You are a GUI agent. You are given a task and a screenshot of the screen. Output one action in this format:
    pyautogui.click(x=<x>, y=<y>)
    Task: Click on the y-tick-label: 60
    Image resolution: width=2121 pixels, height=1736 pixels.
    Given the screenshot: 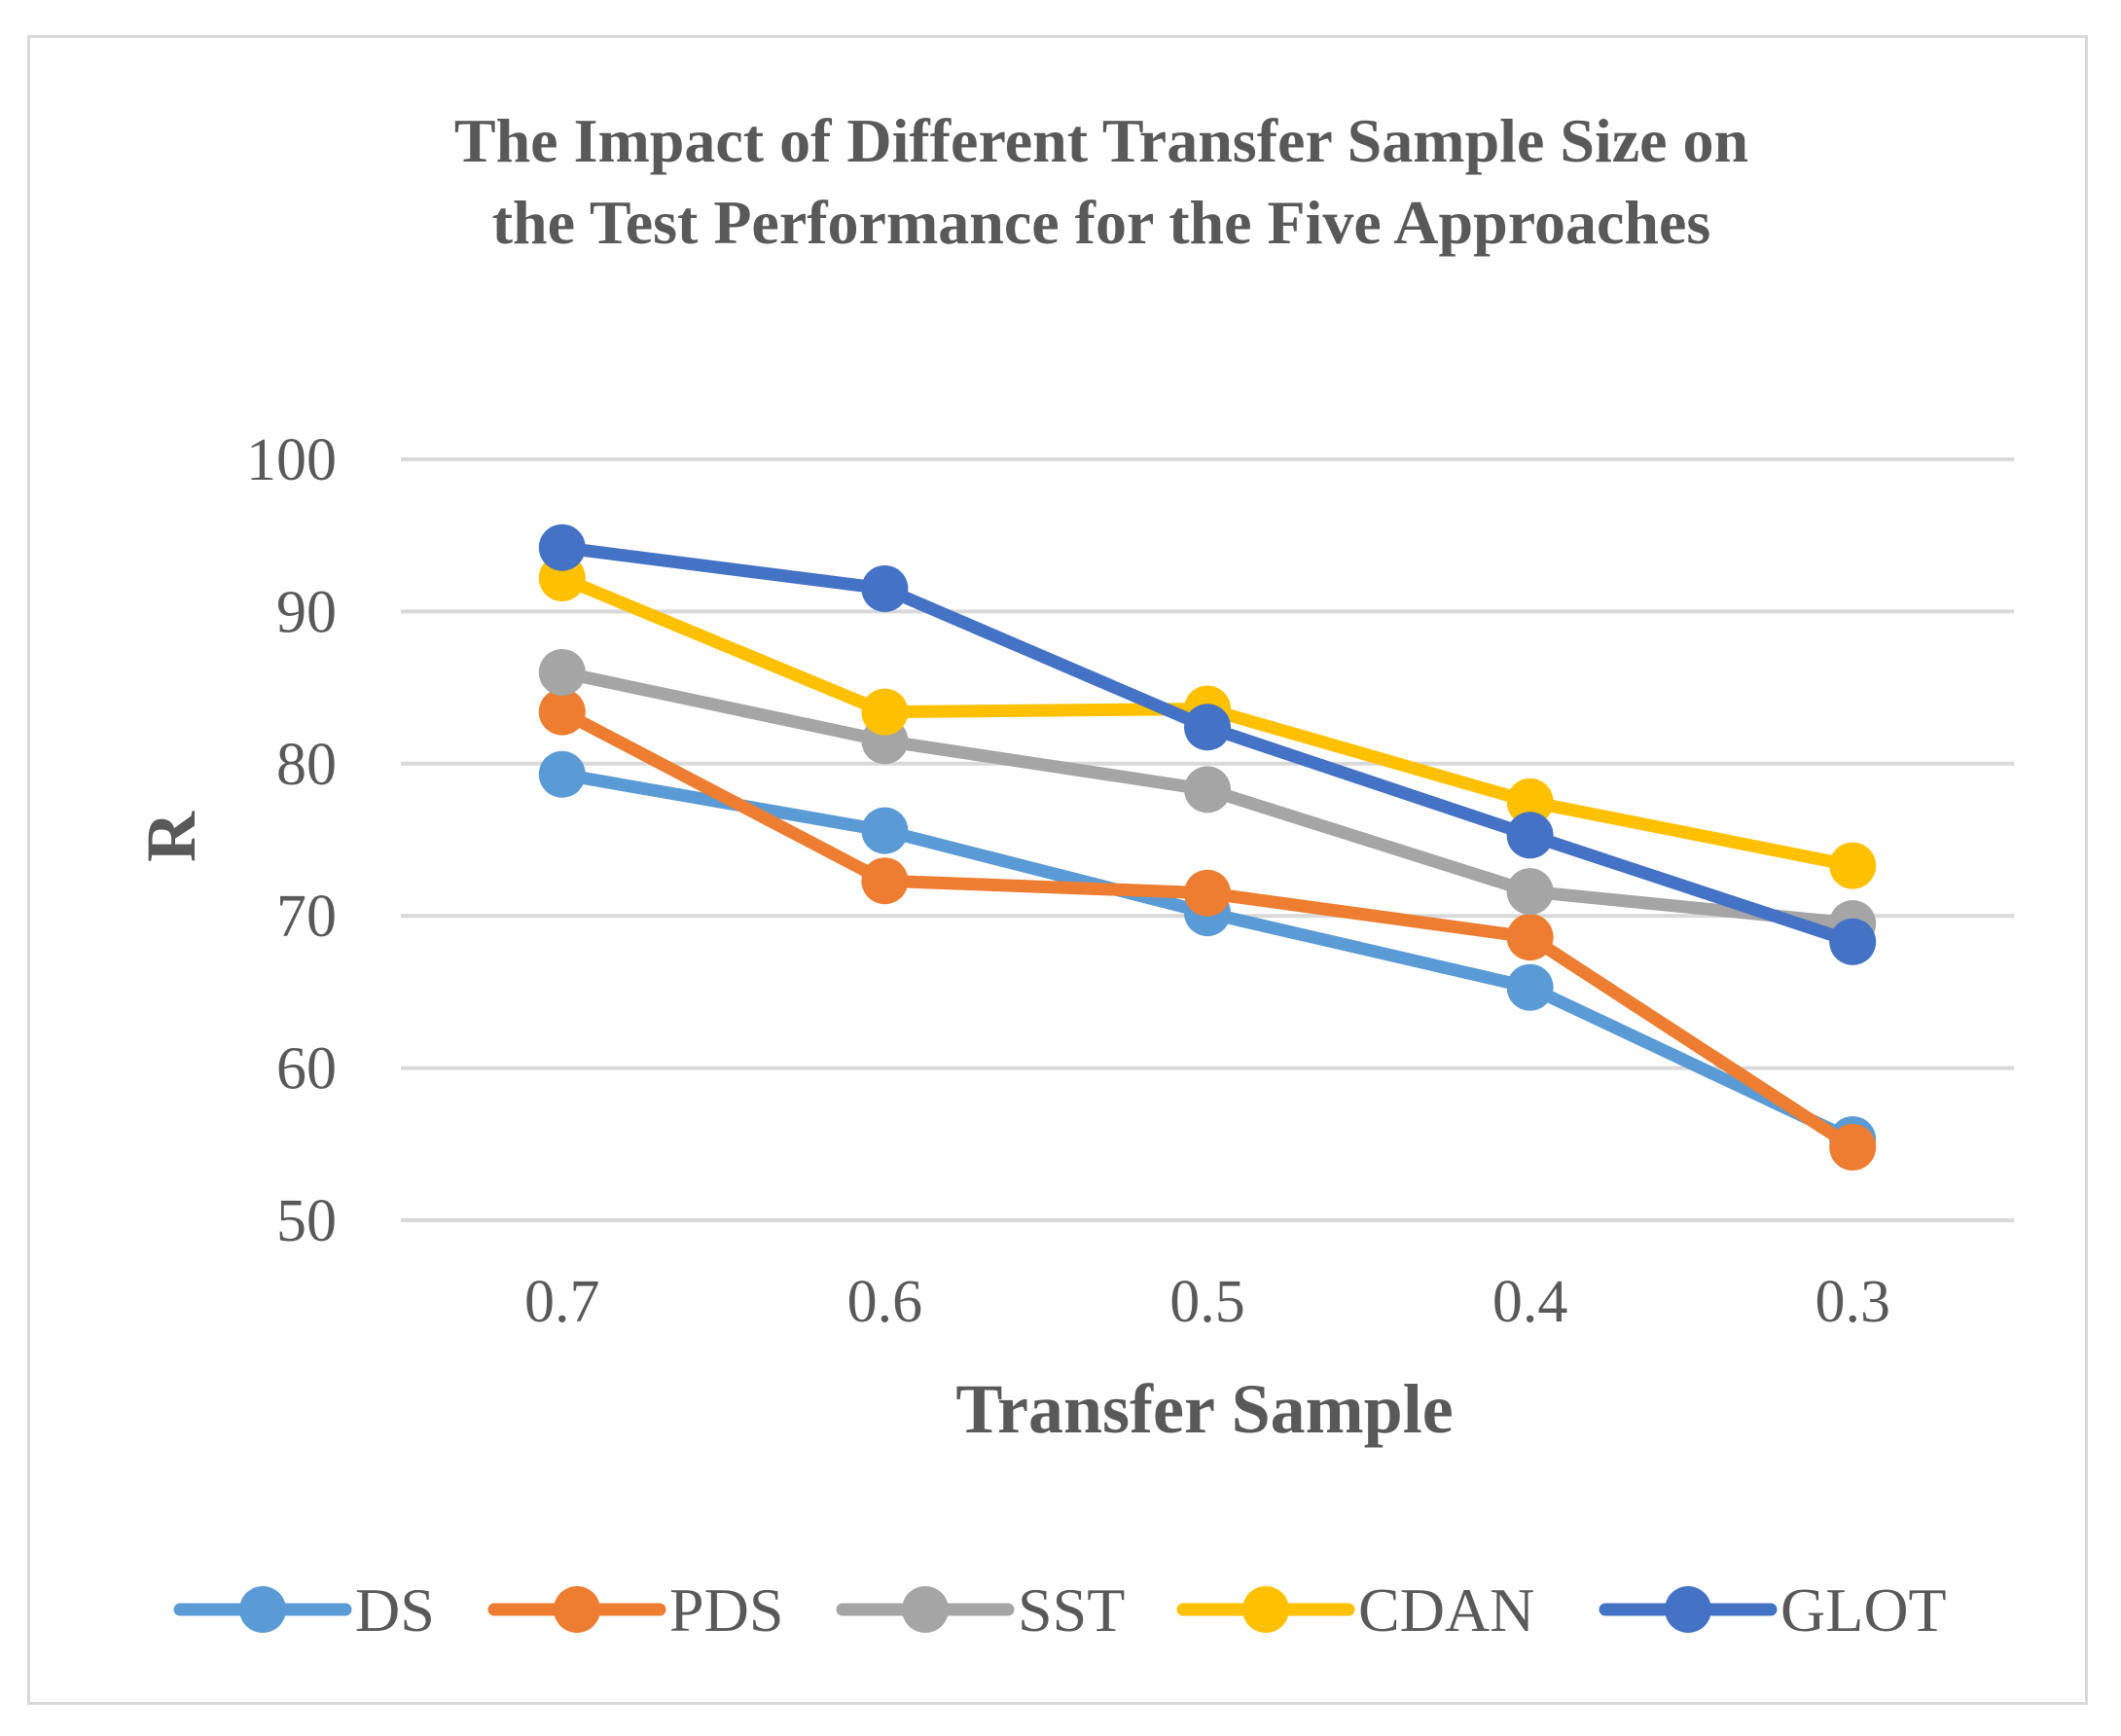 What is the action you would take?
    pyautogui.click(x=307, y=1070)
    